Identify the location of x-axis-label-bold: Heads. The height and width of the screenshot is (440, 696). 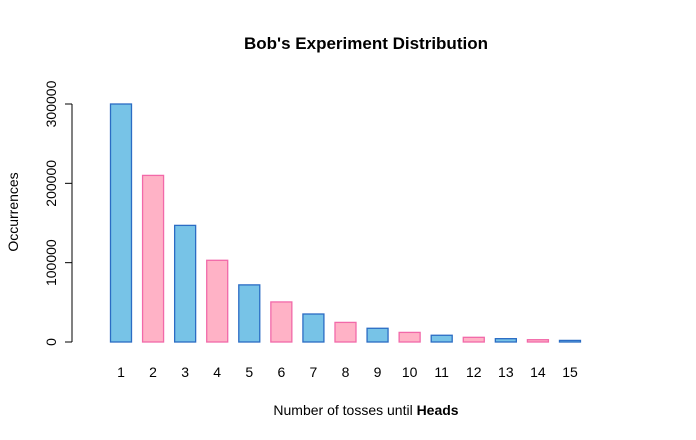
(438, 410).